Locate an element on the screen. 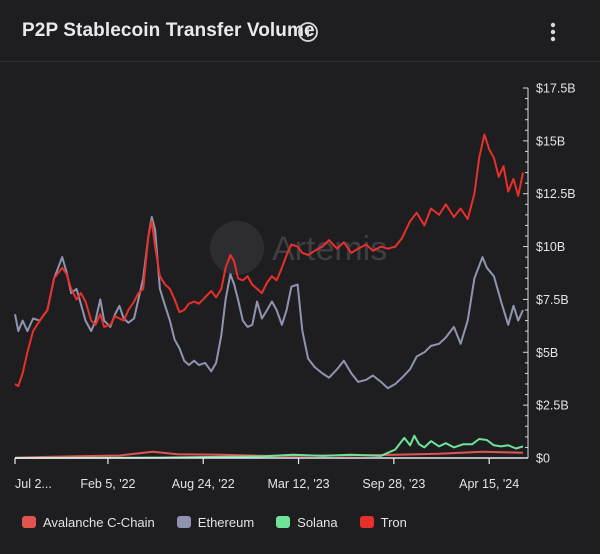  y-tick-label: $15B is located at coordinates (550, 141).